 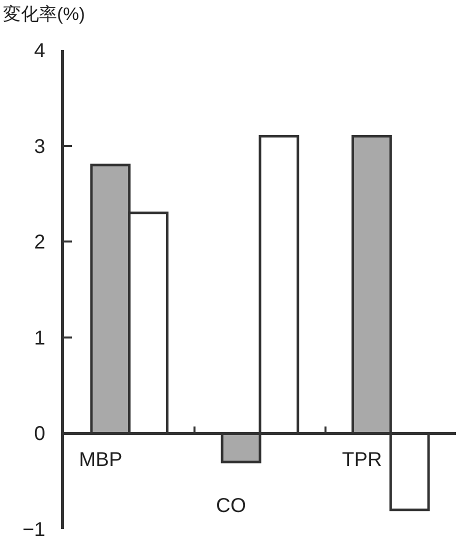 What do you see at coordinates (40, 338) in the screenshot?
I see `y-tick-label: 1` at bounding box center [40, 338].